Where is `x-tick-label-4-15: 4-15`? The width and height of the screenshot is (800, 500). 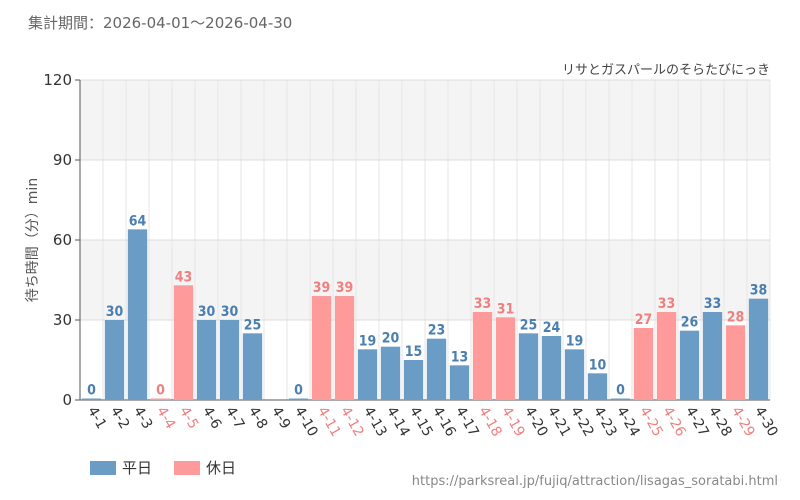
x-tick-label-4-15: 4-15 is located at coordinates (421, 422).